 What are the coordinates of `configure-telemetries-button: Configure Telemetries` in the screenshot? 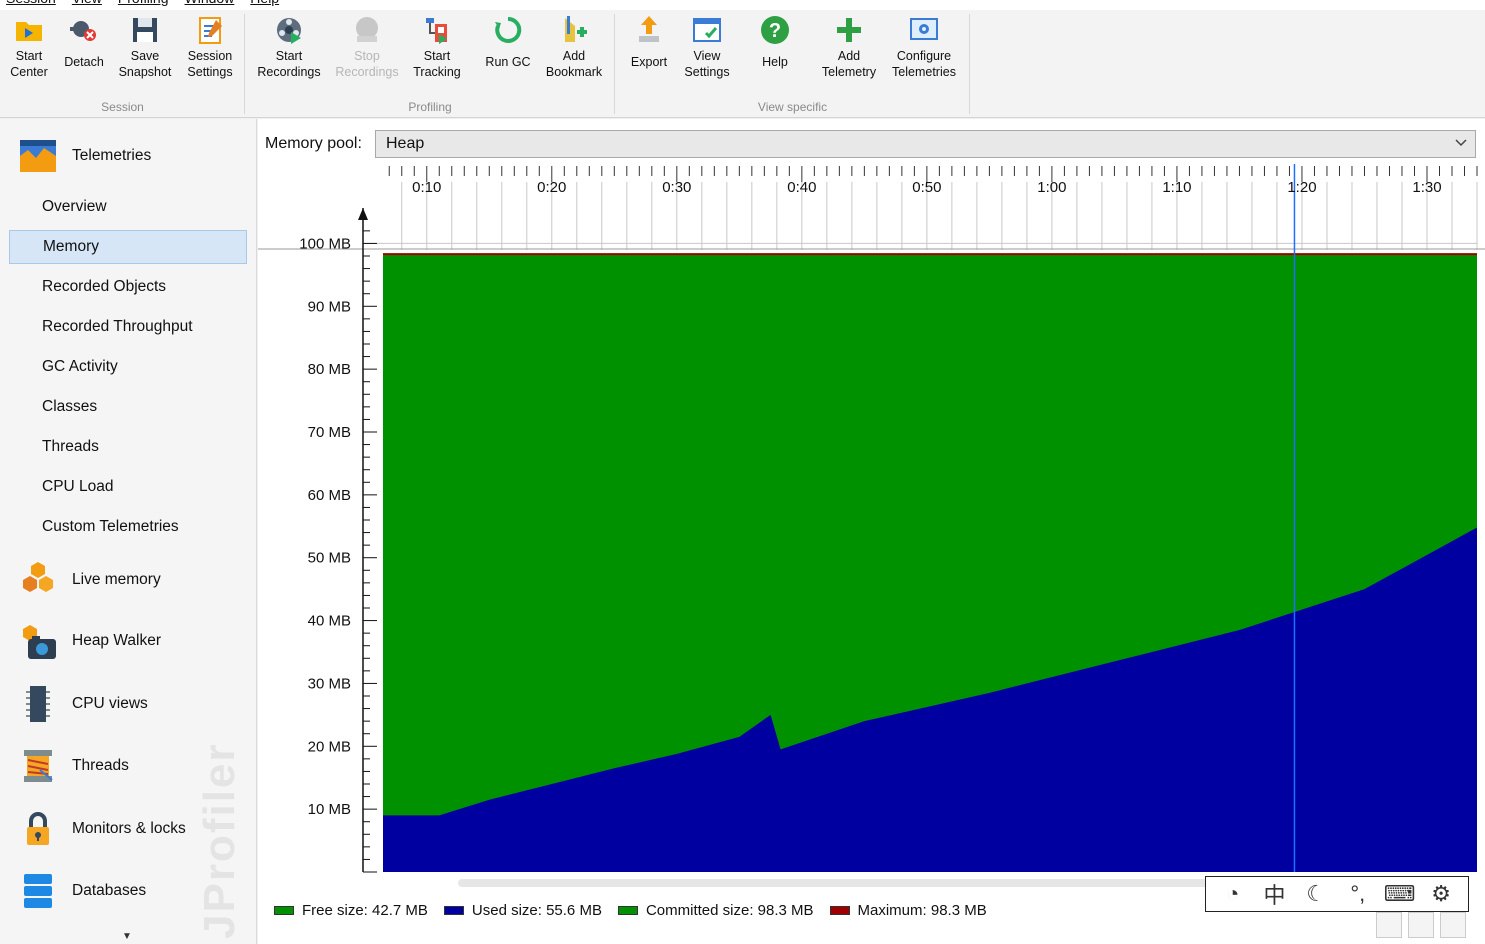 It's located at (924, 54).